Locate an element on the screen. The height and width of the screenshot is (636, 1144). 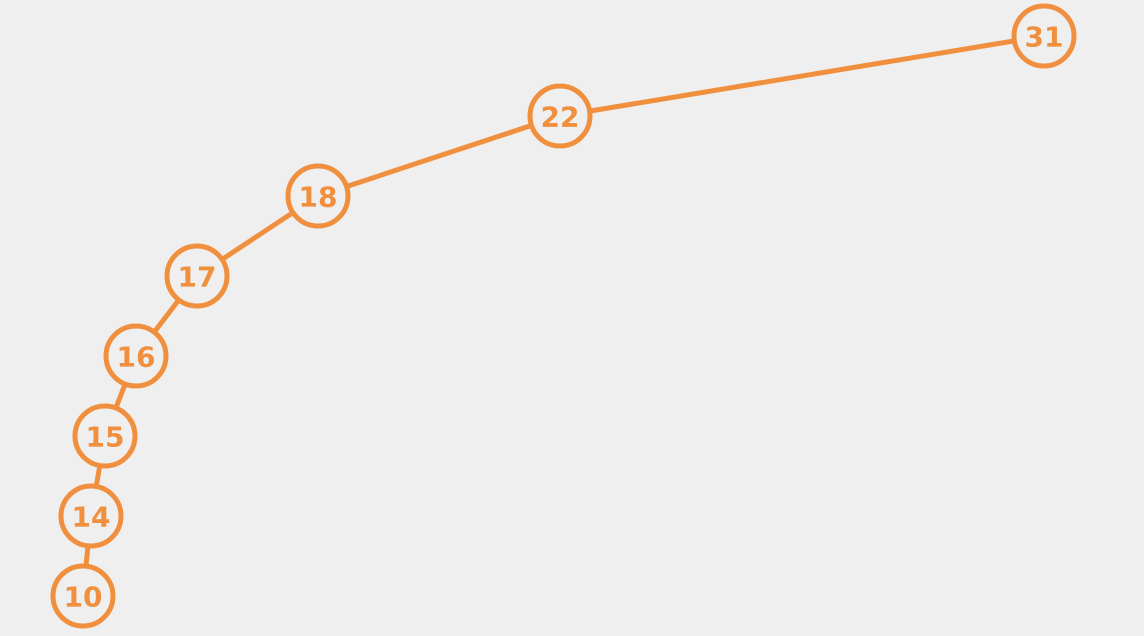
node-label: 18 is located at coordinates (318, 197).